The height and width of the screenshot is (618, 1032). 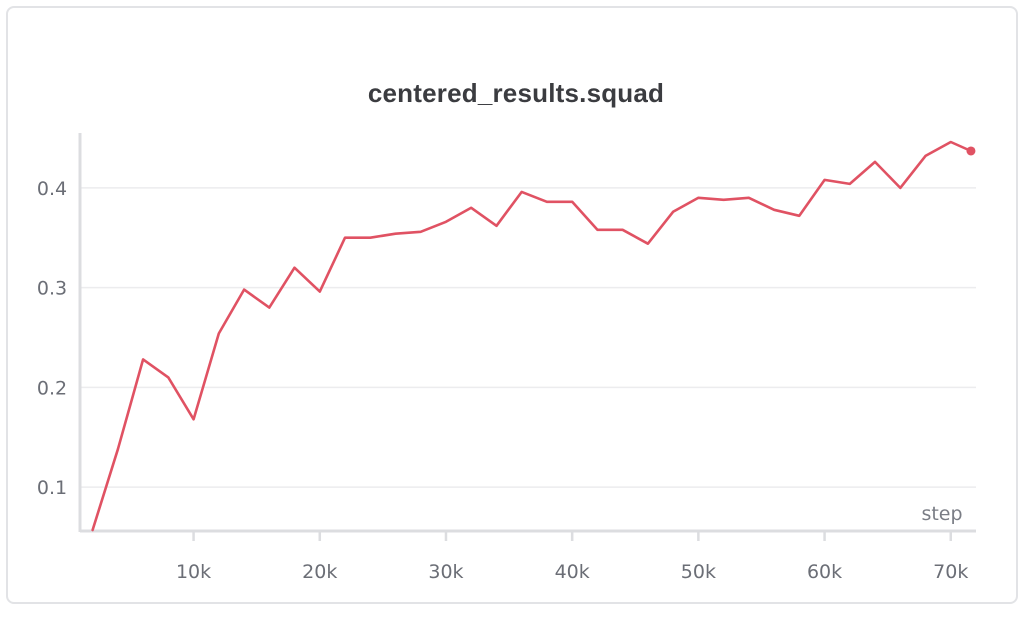 I want to click on chart-title: centered_results.squad, so click(x=516, y=93).